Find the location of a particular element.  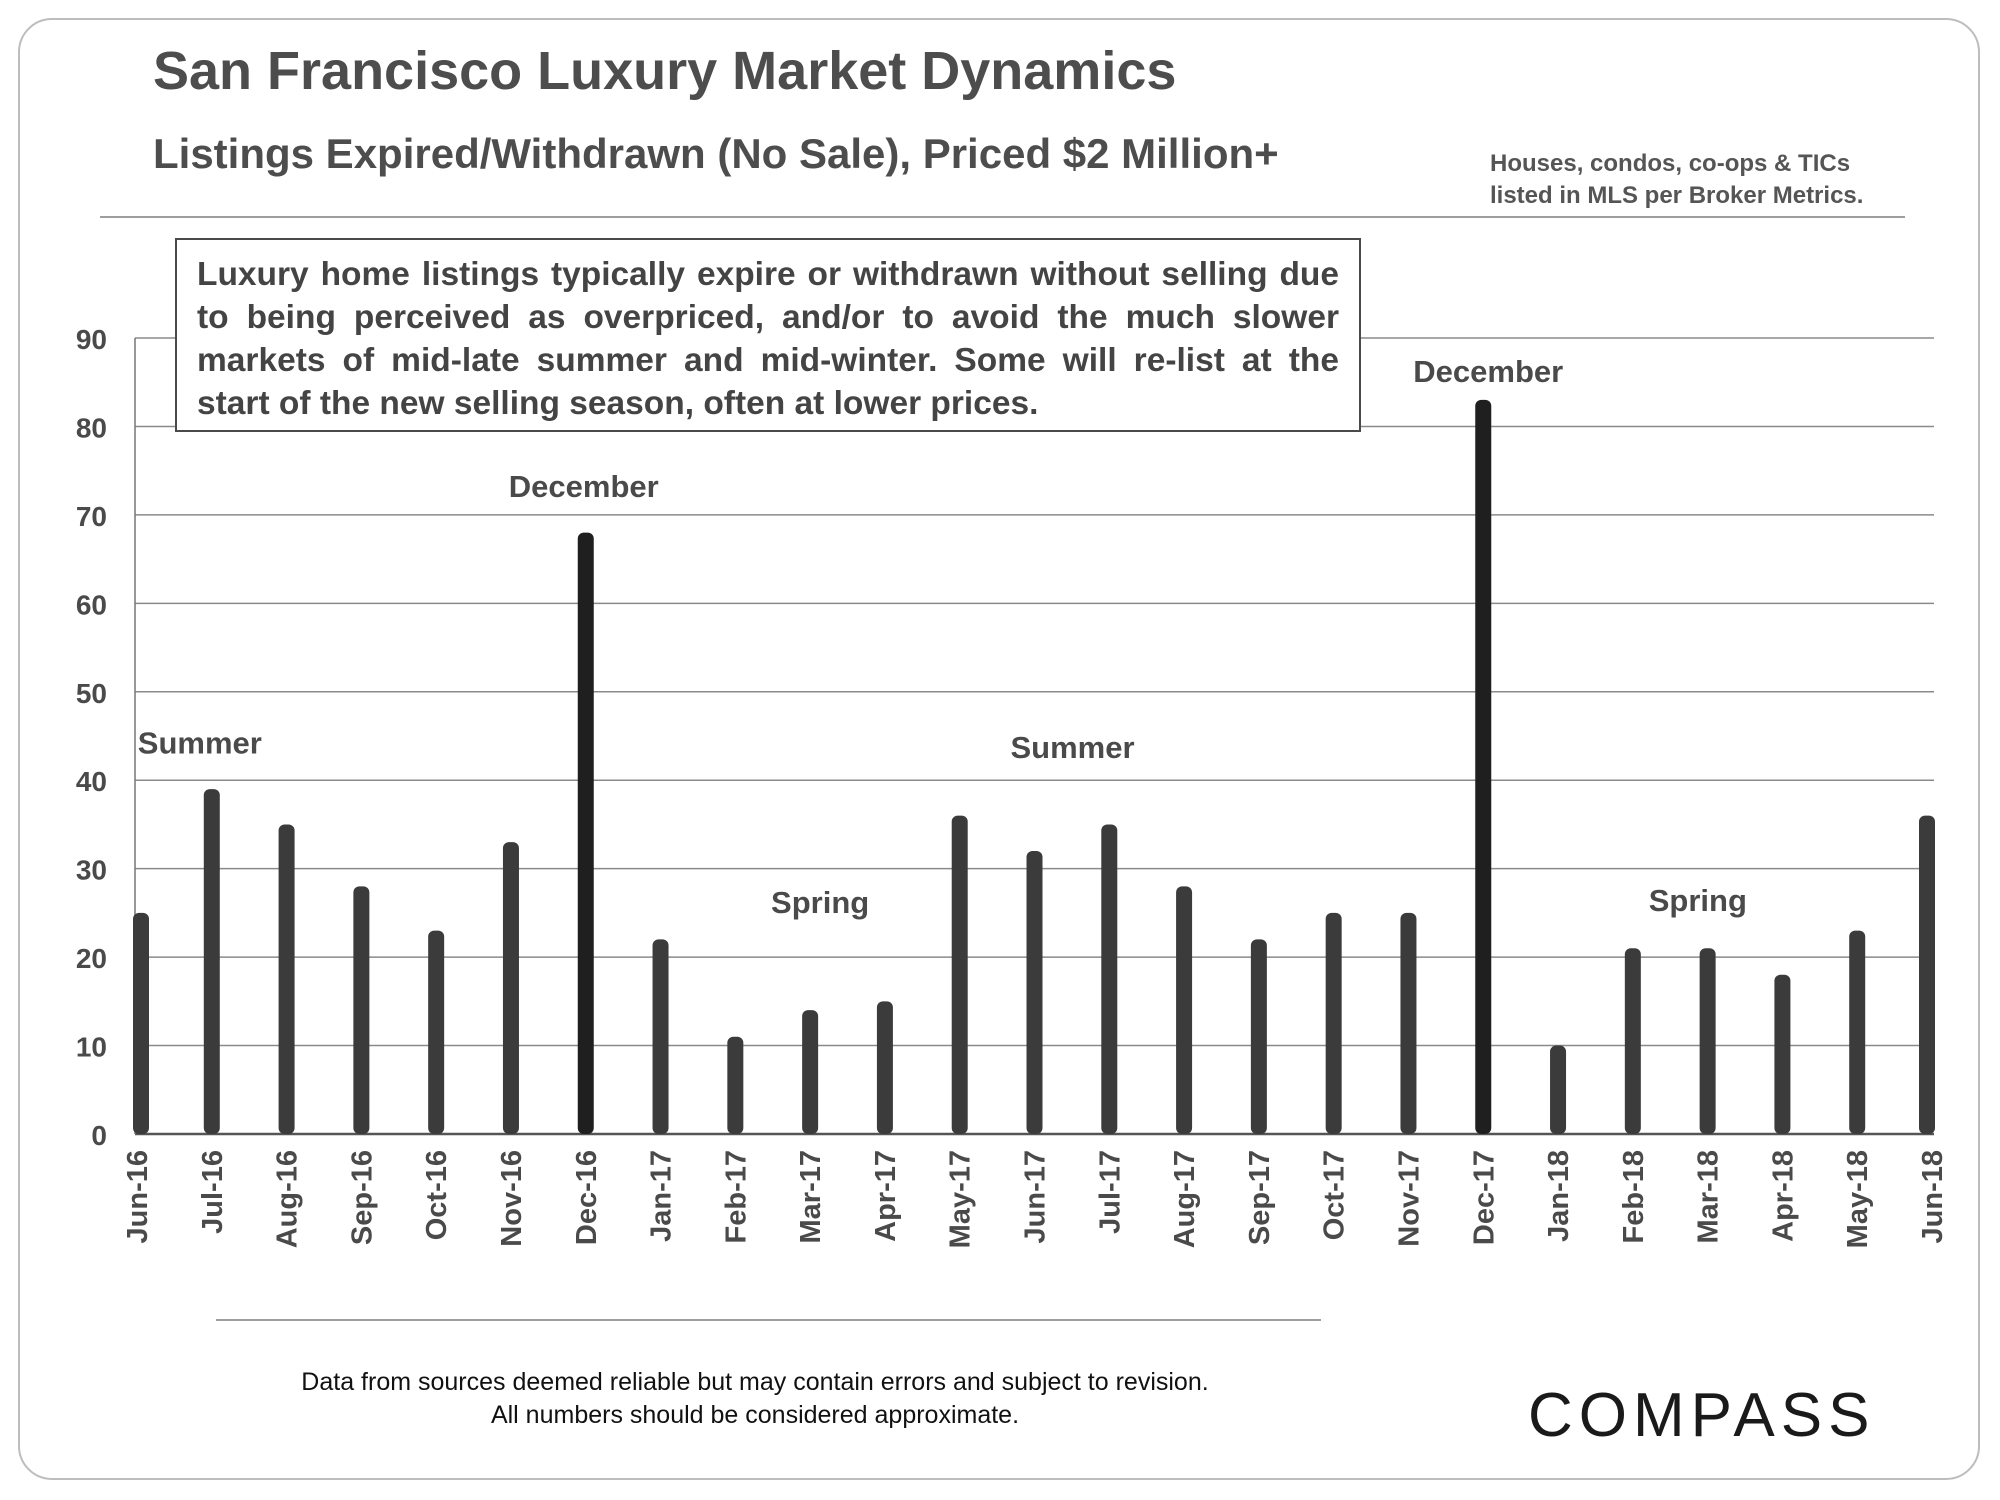

x-tick-label: Apr-17 is located at coordinates (886, 1196).